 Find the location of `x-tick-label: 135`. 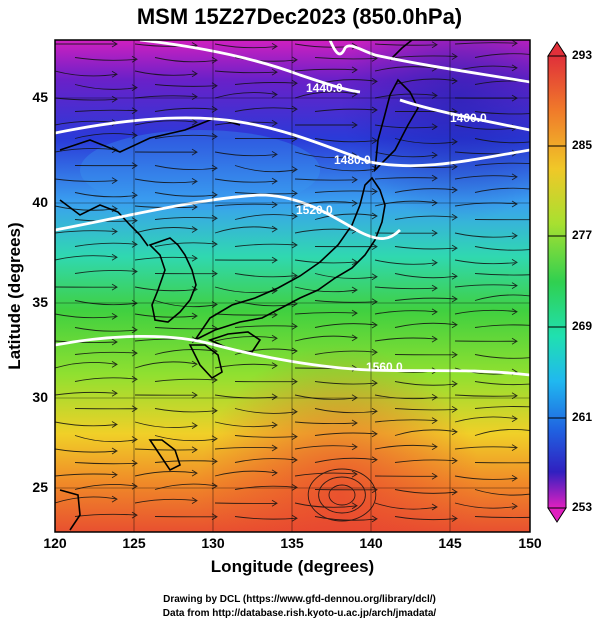

x-tick-label: 135 is located at coordinates (292, 543).